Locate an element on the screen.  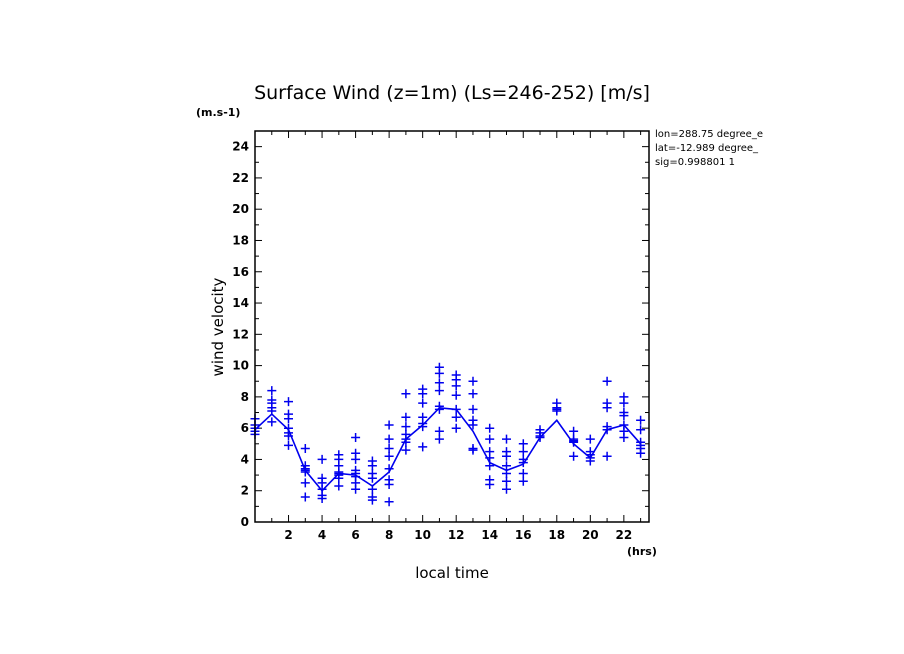
y-axis-units: (m.s-1) is located at coordinates (218, 112).